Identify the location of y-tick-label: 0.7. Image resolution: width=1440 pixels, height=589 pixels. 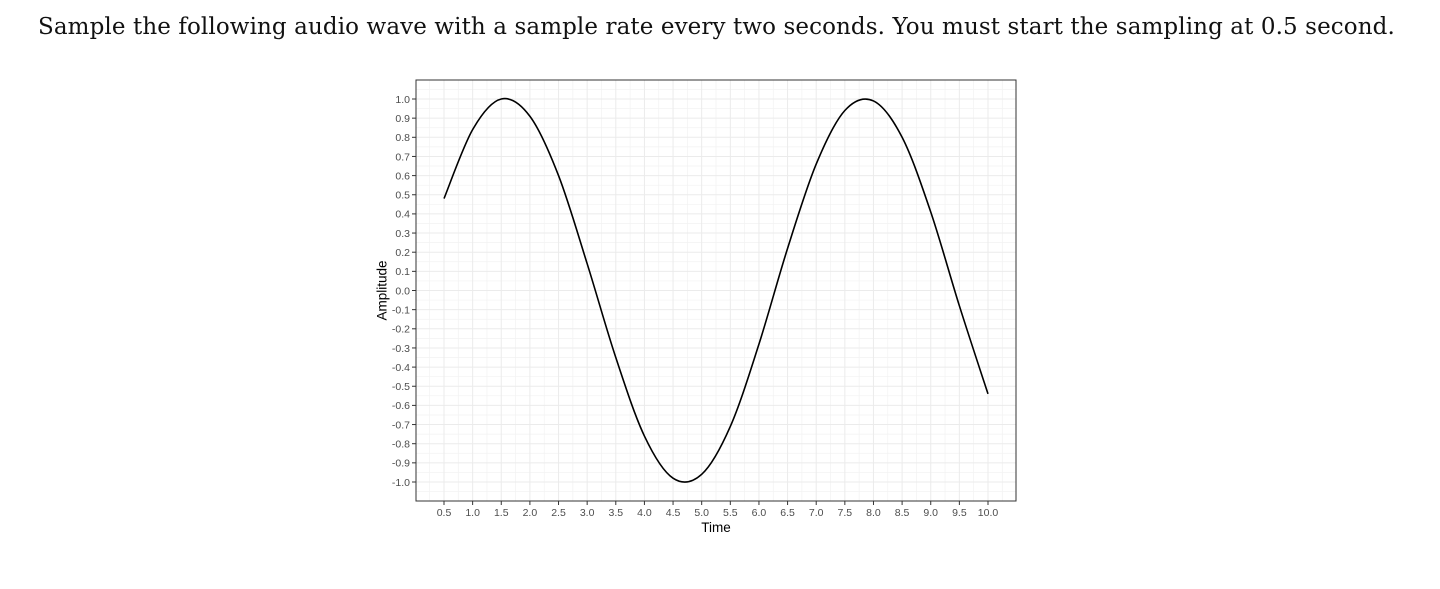
(402, 157).